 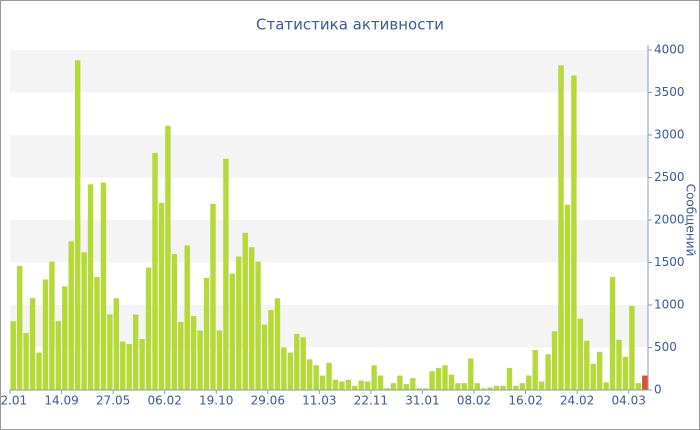 What do you see at coordinates (691, 220) in the screenshot?
I see `y-axis-label: Сообщений` at bounding box center [691, 220].